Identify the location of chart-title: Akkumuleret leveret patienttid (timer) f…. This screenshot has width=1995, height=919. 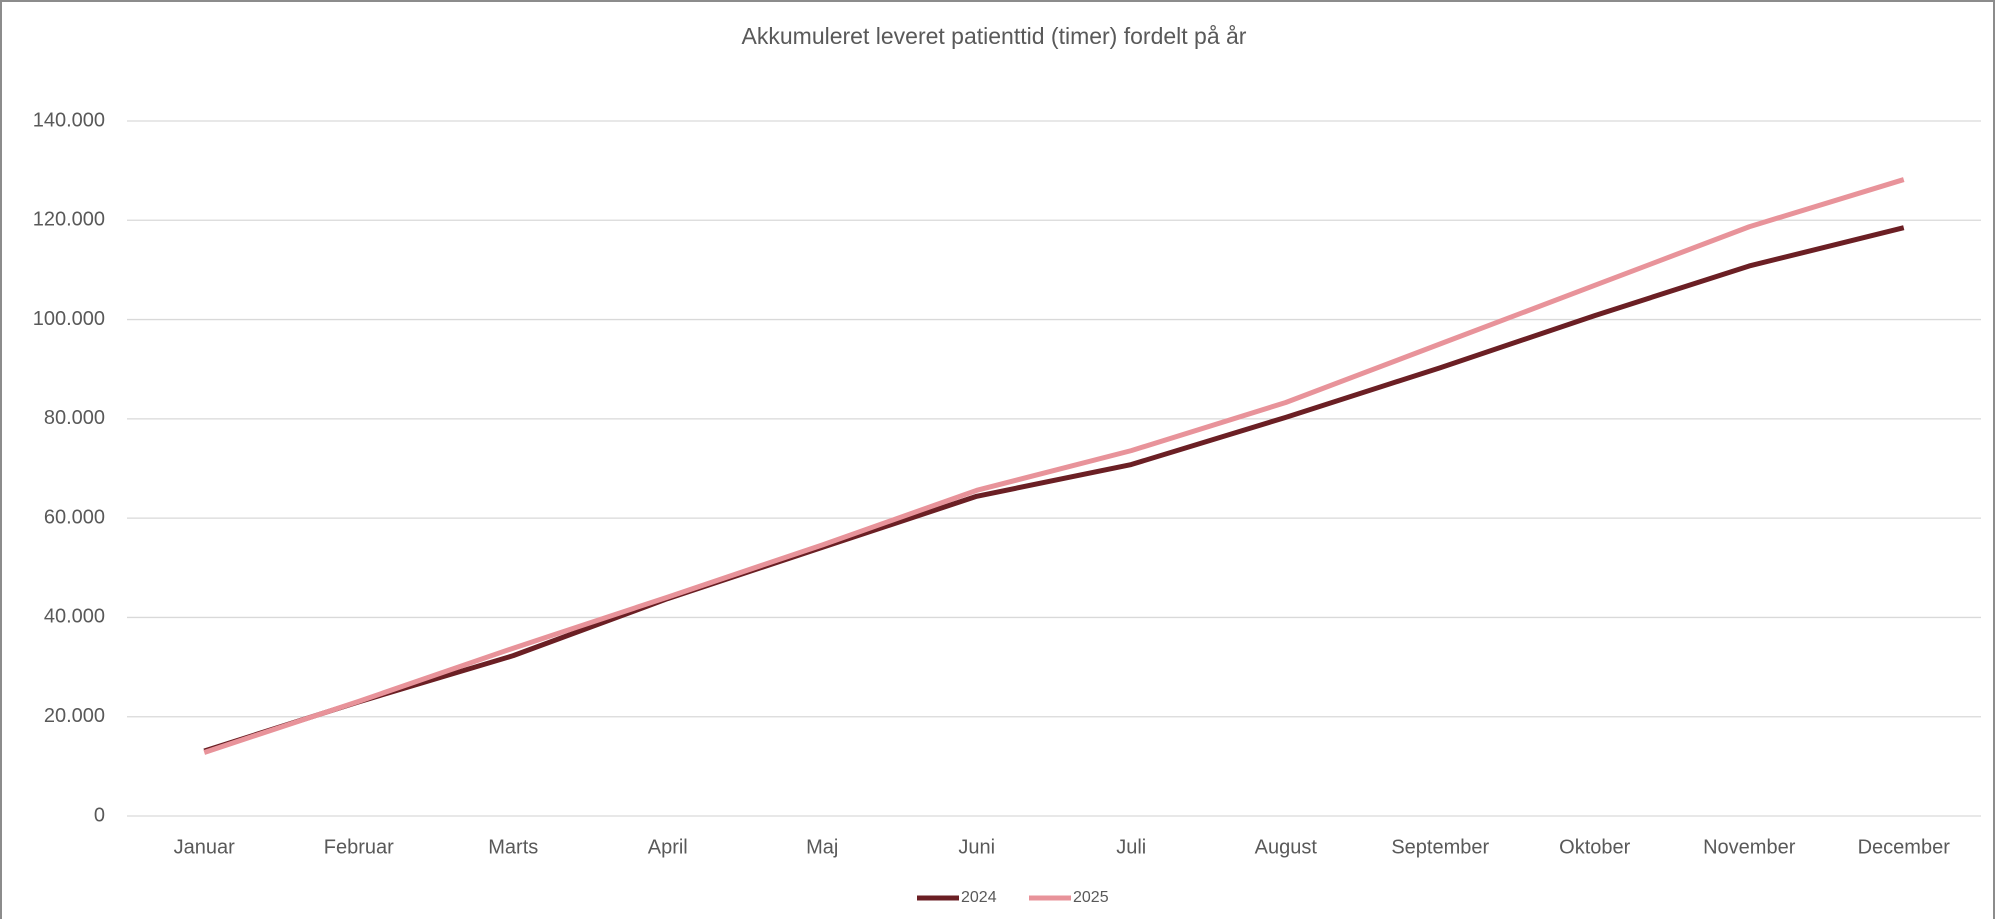
(994, 36).